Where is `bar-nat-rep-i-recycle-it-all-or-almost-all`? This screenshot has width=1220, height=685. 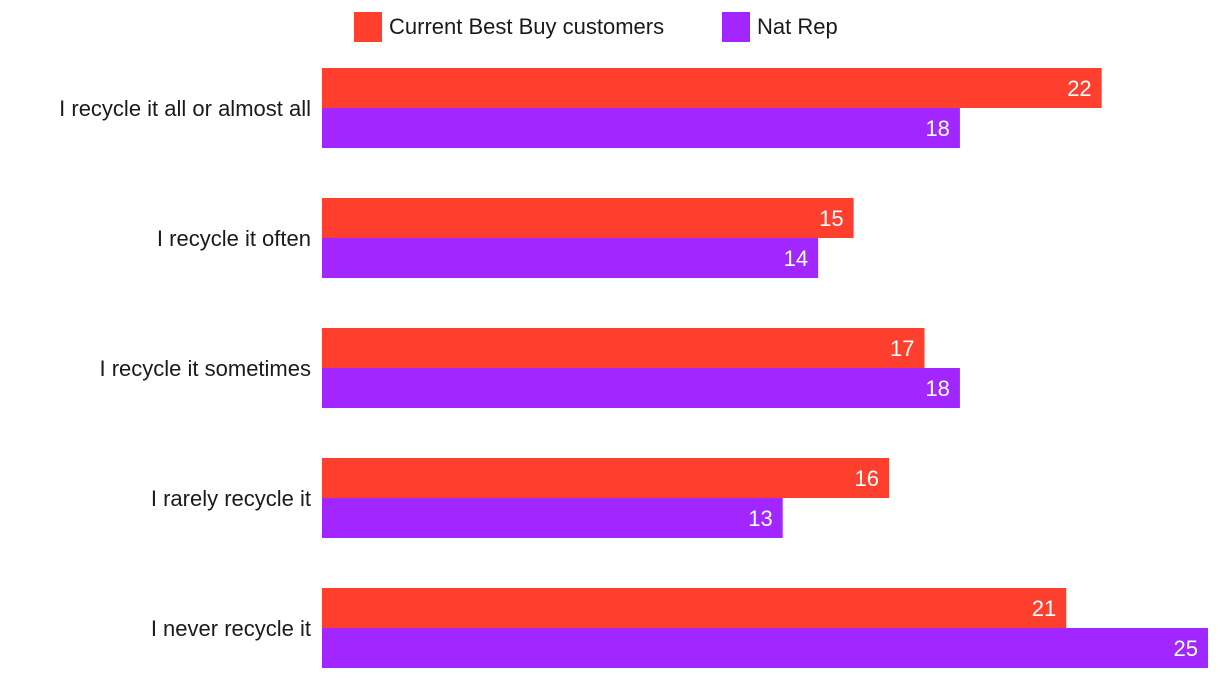
bar-nat-rep-i-recycle-it-all-or-almost-all is located at coordinates (641, 128).